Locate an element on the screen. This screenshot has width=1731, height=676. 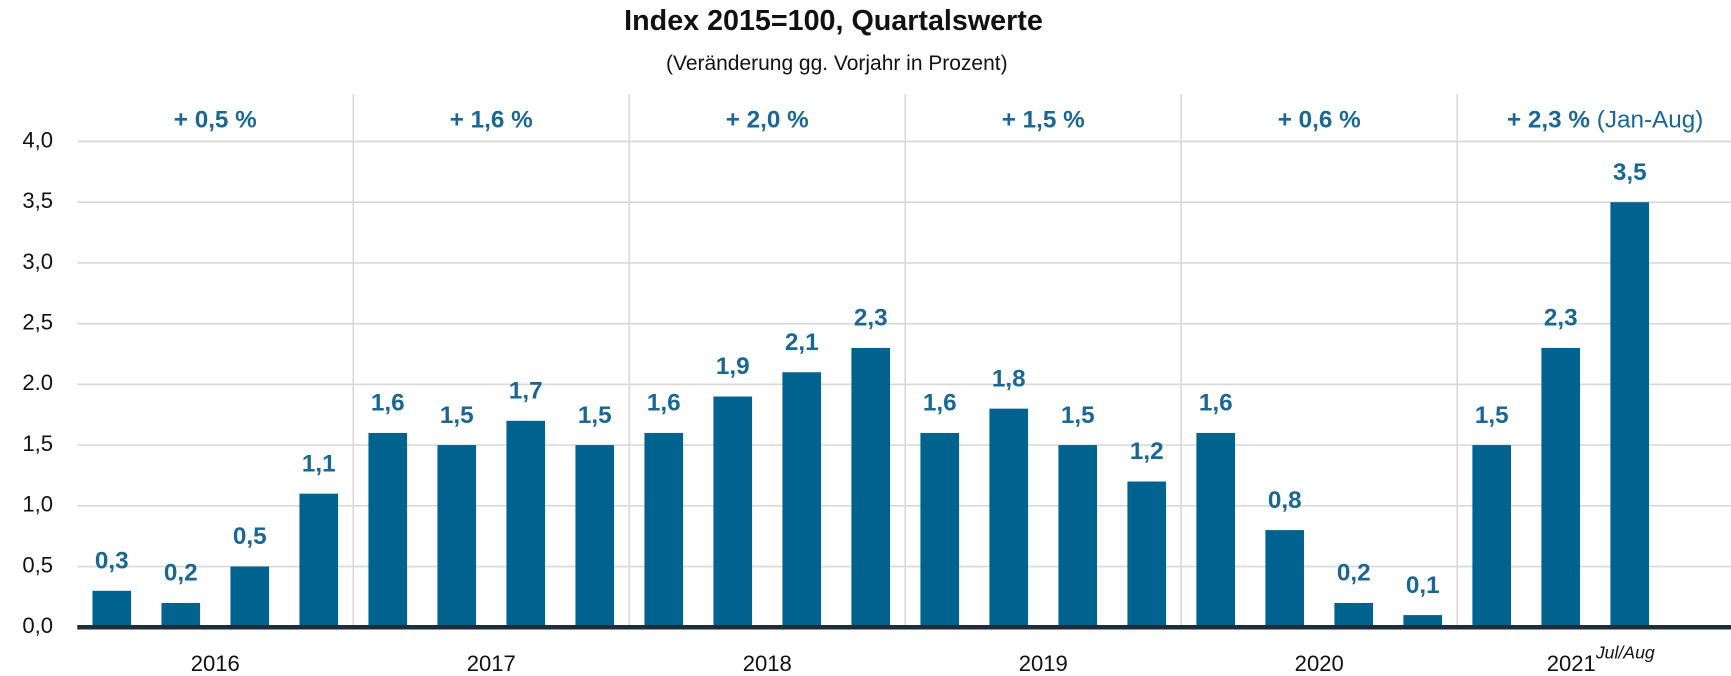
group-change: + 0,6 % is located at coordinates (1319, 120).